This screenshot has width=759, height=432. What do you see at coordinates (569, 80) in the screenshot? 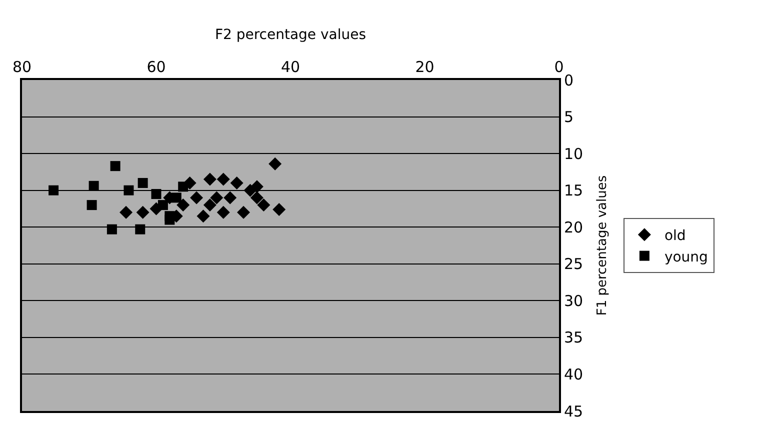
I see `y-tick-label: 0` at bounding box center [569, 80].